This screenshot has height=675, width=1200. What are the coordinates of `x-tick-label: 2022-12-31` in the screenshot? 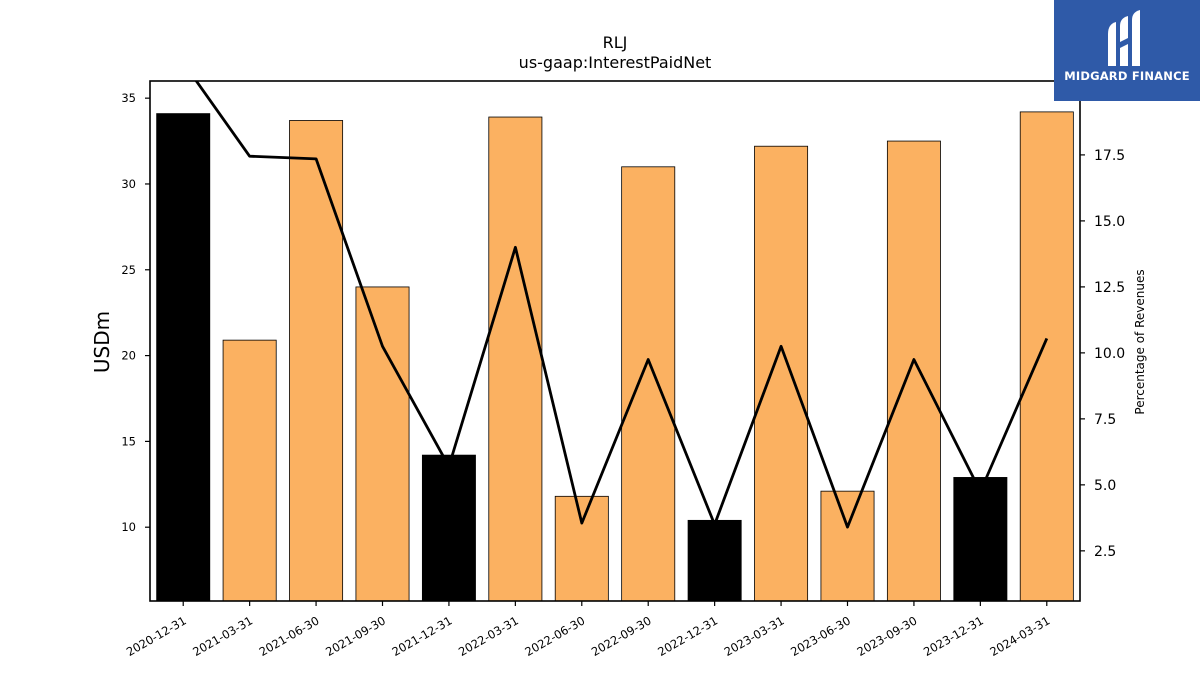 It's located at (687, 636).